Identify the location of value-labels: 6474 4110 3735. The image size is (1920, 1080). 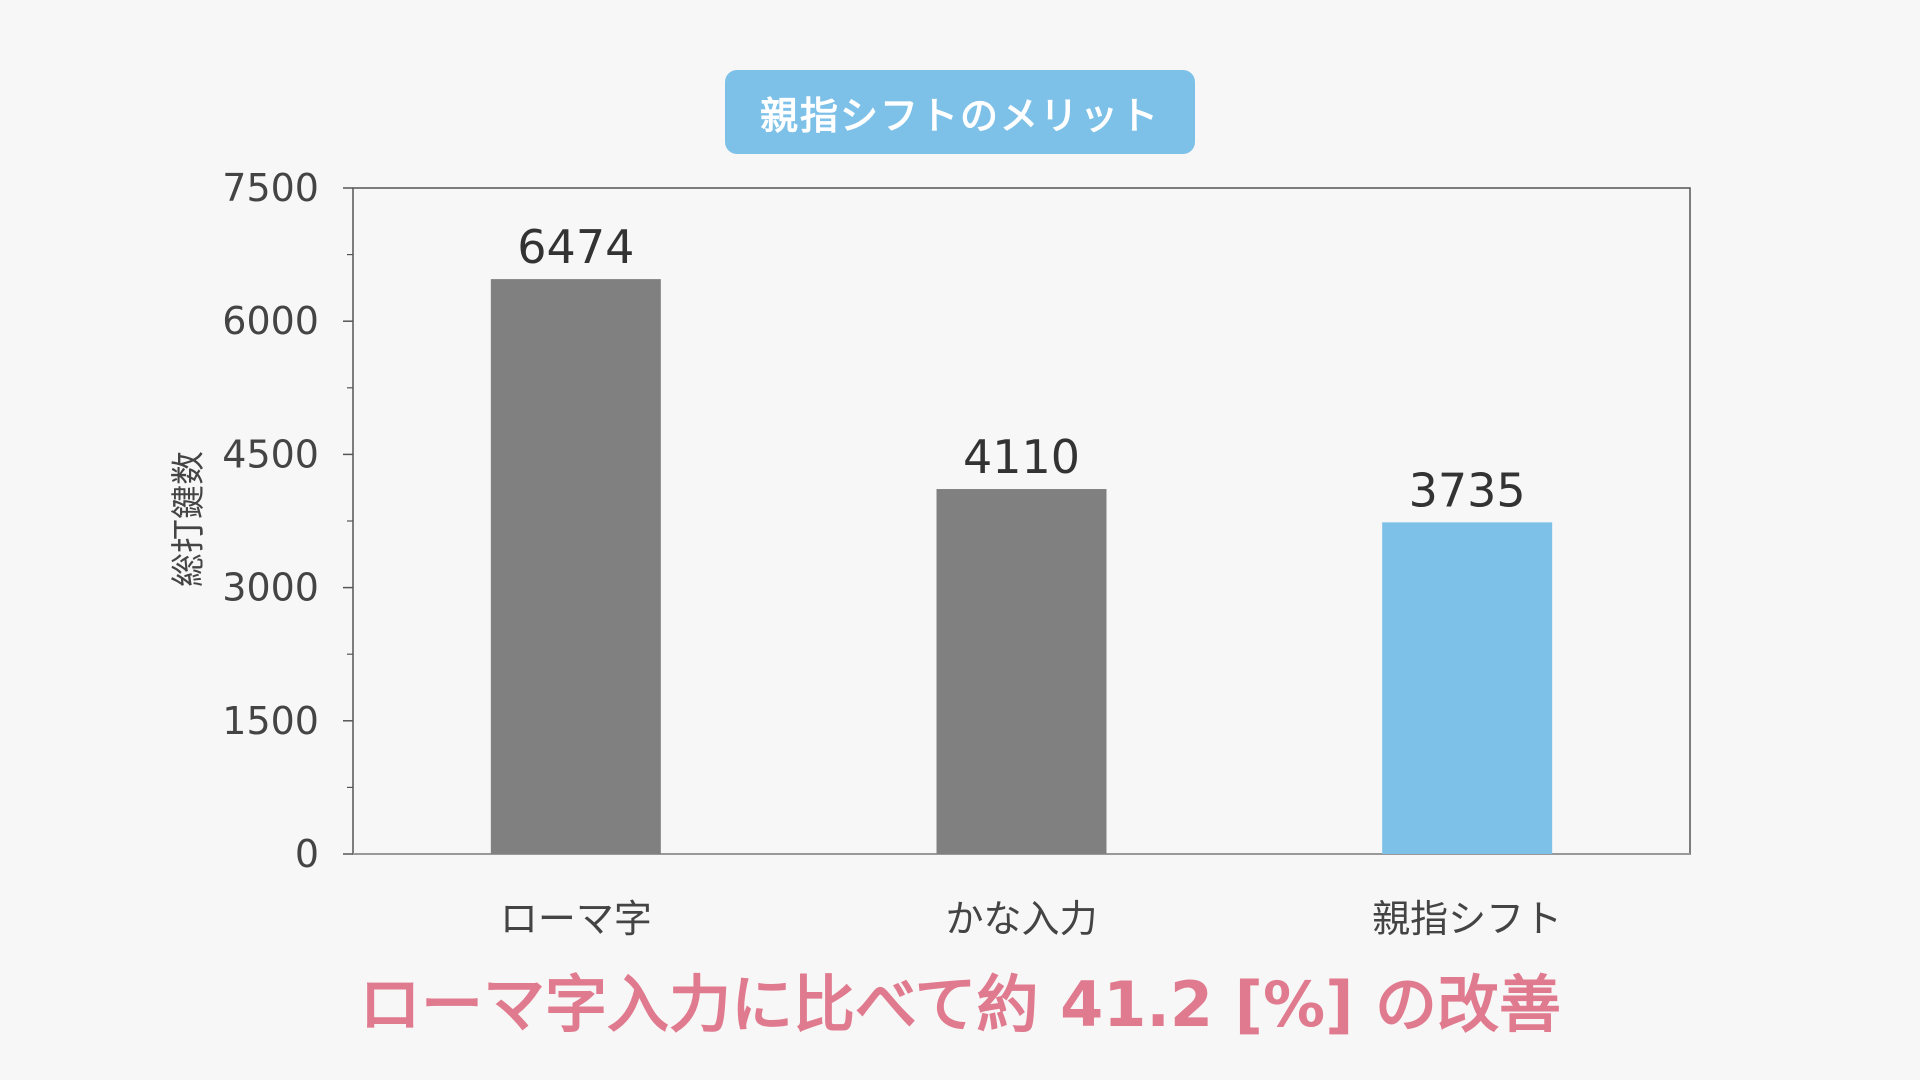
(1021, 368).